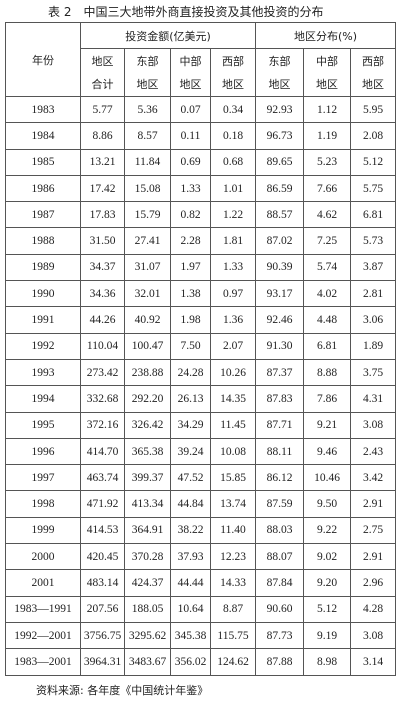 Image resolution: width=404 pixels, height=701 pixels. What do you see at coordinates (280, 346) in the screenshot?
I see `value-cell: 91.30` at bounding box center [280, 346].